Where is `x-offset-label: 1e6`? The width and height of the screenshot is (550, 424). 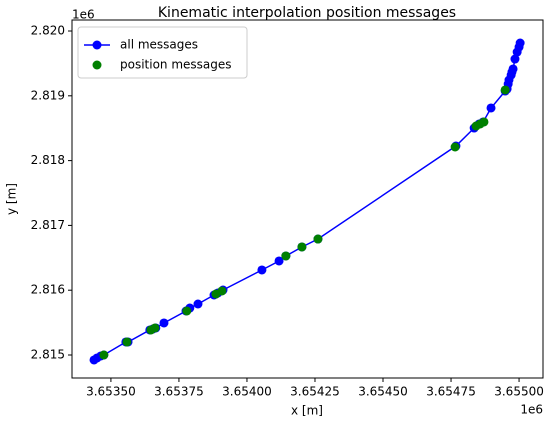 x-offset-label: 1e6 is located at coordinates (531, 410).